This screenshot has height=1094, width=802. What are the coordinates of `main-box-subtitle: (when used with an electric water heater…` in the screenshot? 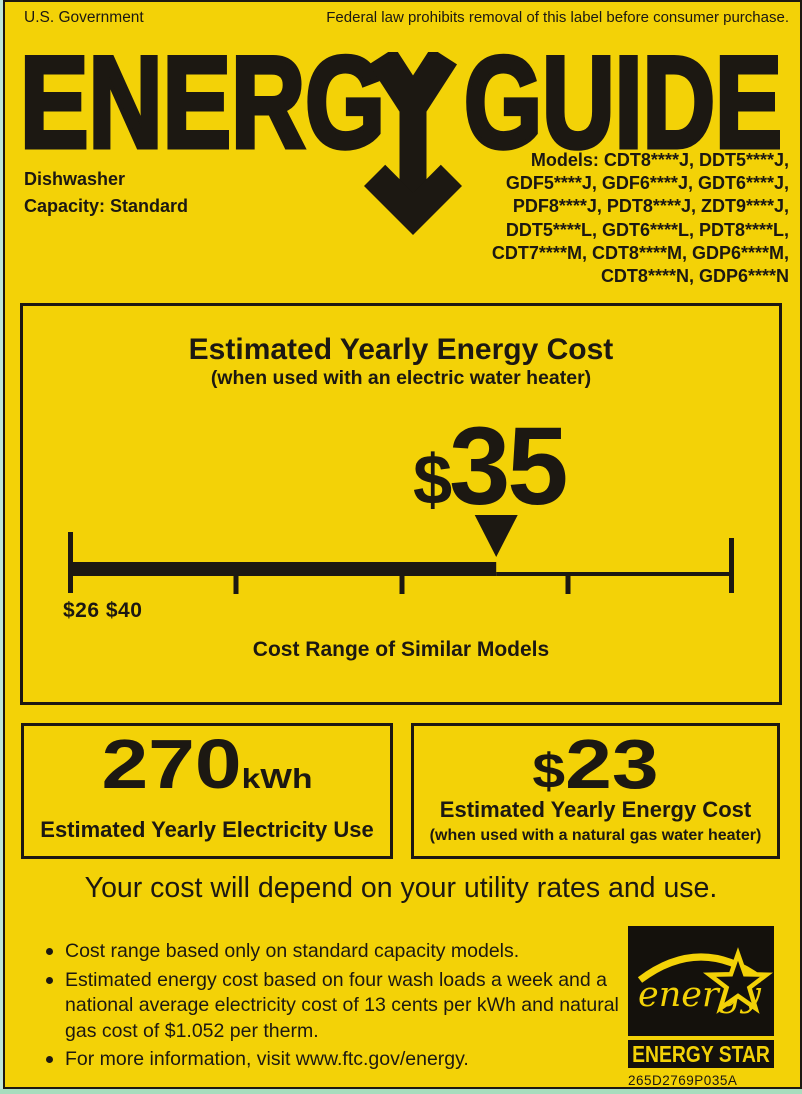 It's located at (401, 378).